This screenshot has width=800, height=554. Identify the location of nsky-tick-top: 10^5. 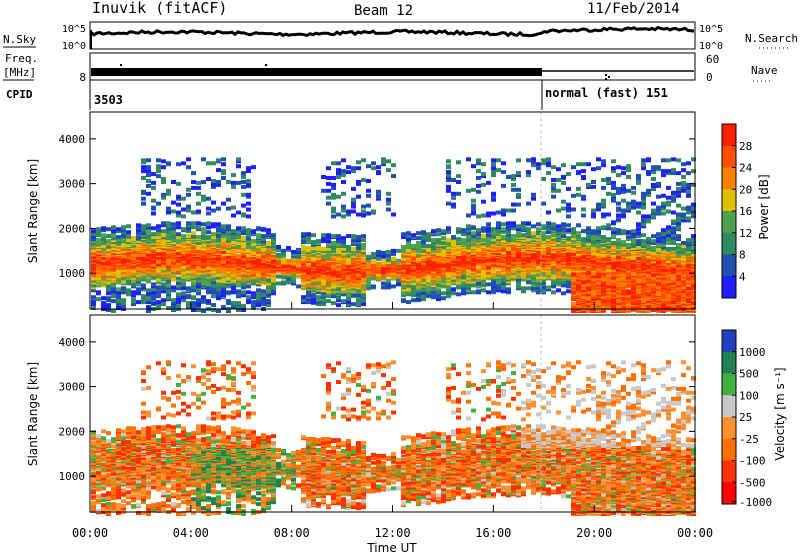
(74, 29).